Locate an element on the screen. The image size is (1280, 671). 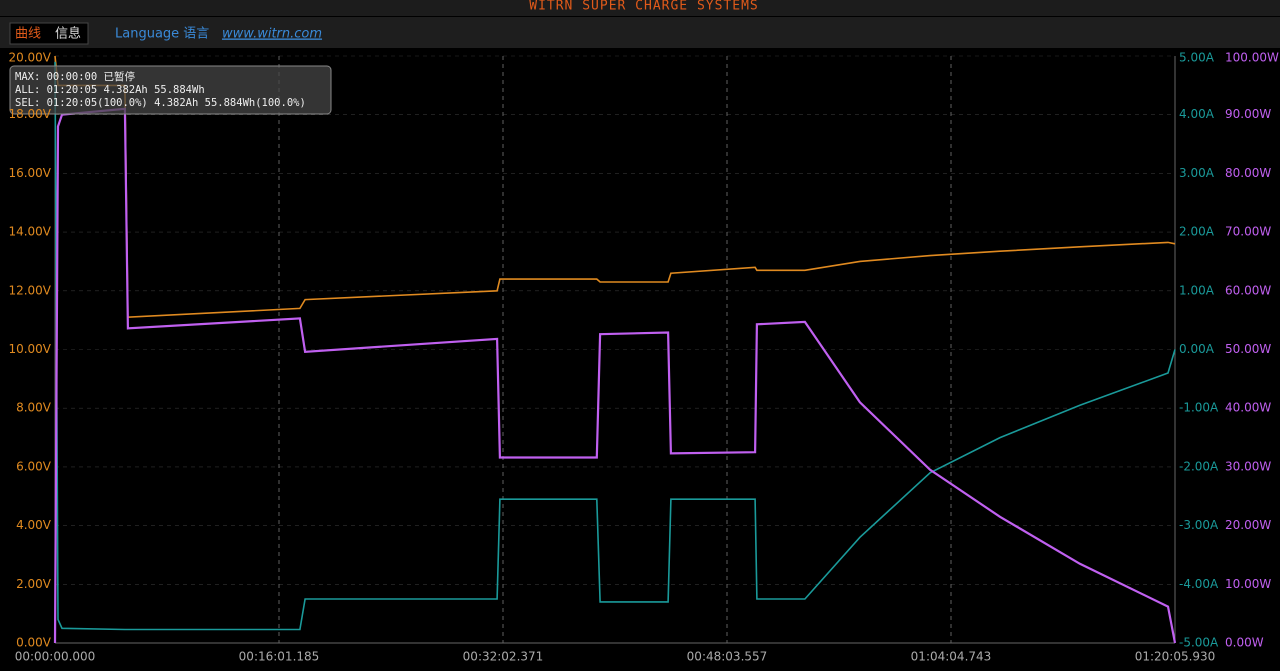
app-title: WITRN SUPER CHARGE SYSTEMS is located at coordinates (644, 7).